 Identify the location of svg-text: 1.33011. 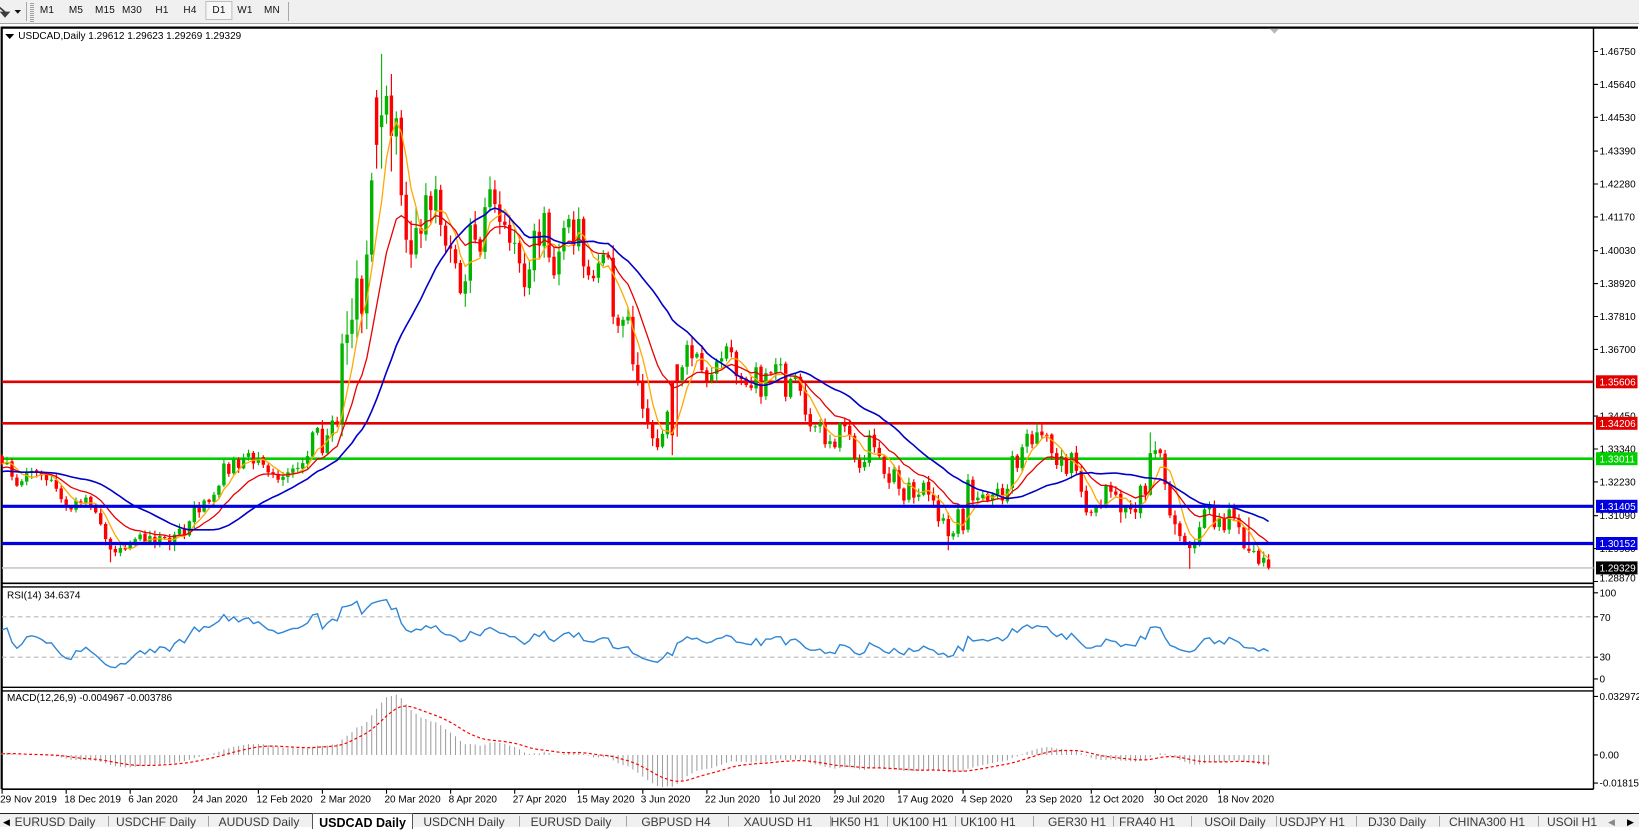
(1618, 459).